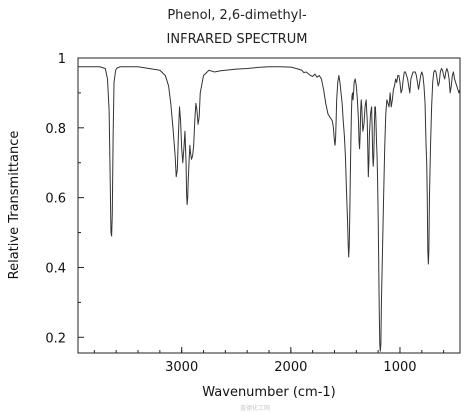 The image size is (474, 416). Describe the element at coordinates (181, 367) in the screenshot. I see `x-tick-label: 3000` at that location.